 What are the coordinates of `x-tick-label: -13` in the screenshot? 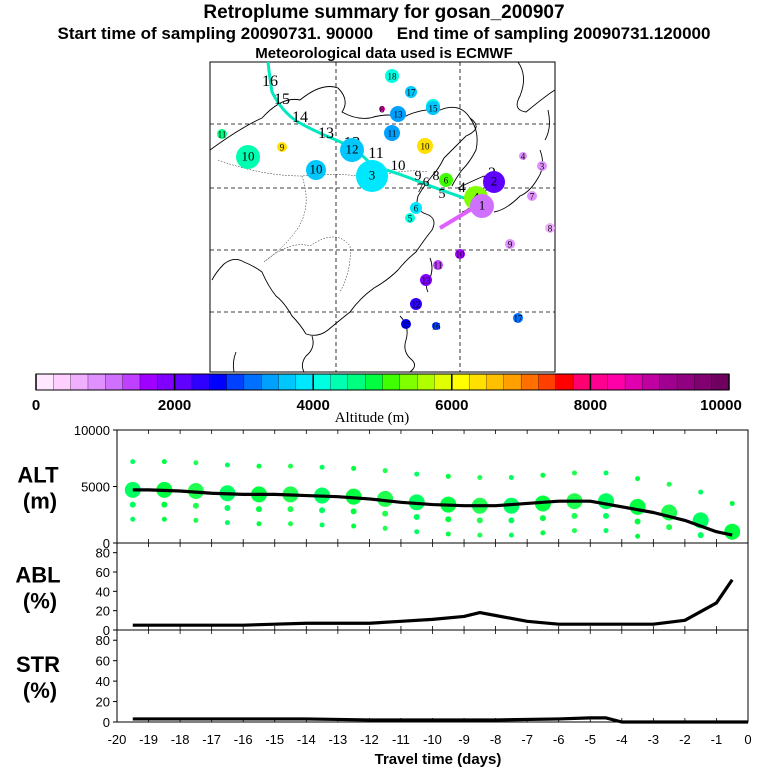 It's located at (337, 739).